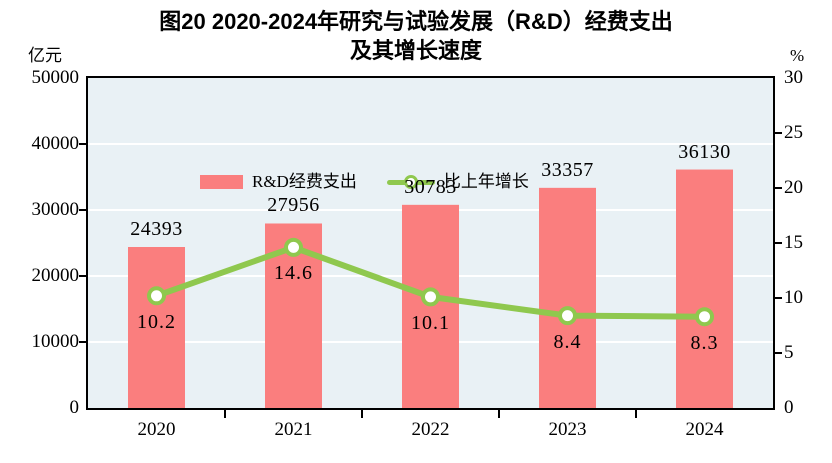 This screenshot has height=463, width=832. Describe the element at coordinates (415, 50) in the screenshot. I see `chart-title-line2: 及其增长速度` at that location.